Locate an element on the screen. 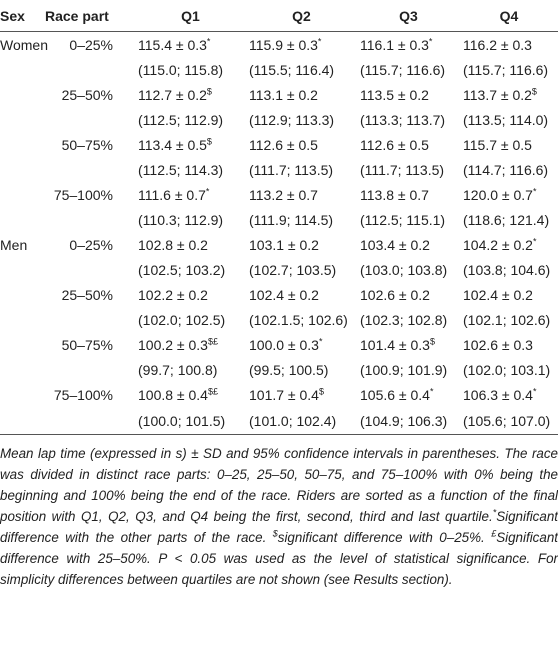 The height and width of the screenshot is (652, 558). mean-cell: 102.2 ± 0.2 is located at coordinates (190, 294).